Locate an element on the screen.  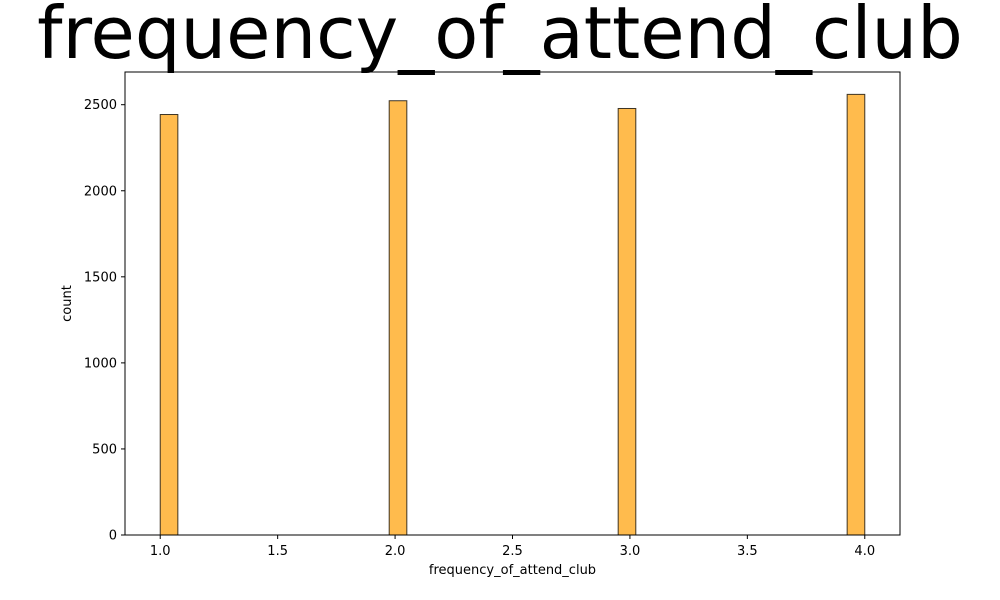
x-axis-label: frequency_of_attend_club is located at coordinates (512, 570).